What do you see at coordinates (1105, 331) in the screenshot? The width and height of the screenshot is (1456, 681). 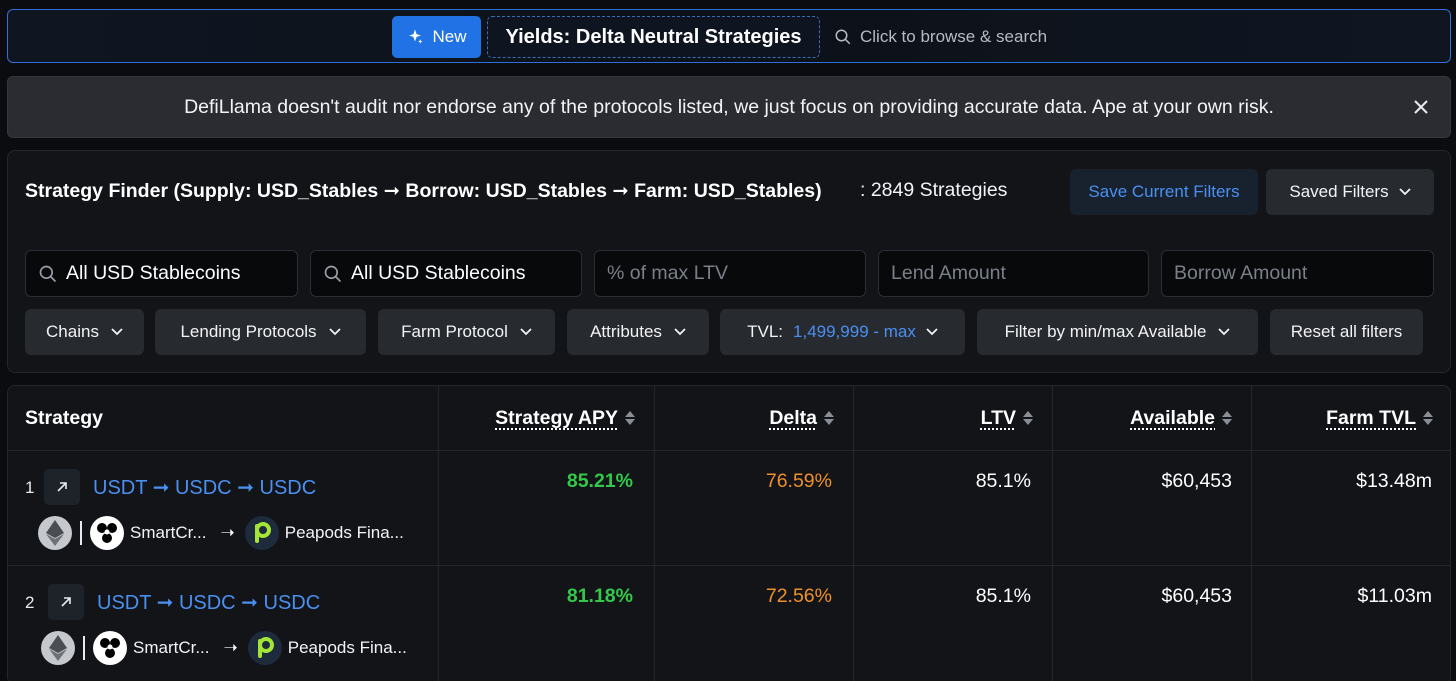 I see `available-filter-label: Filter by min/max Available` at bounding box center [1105, 331].